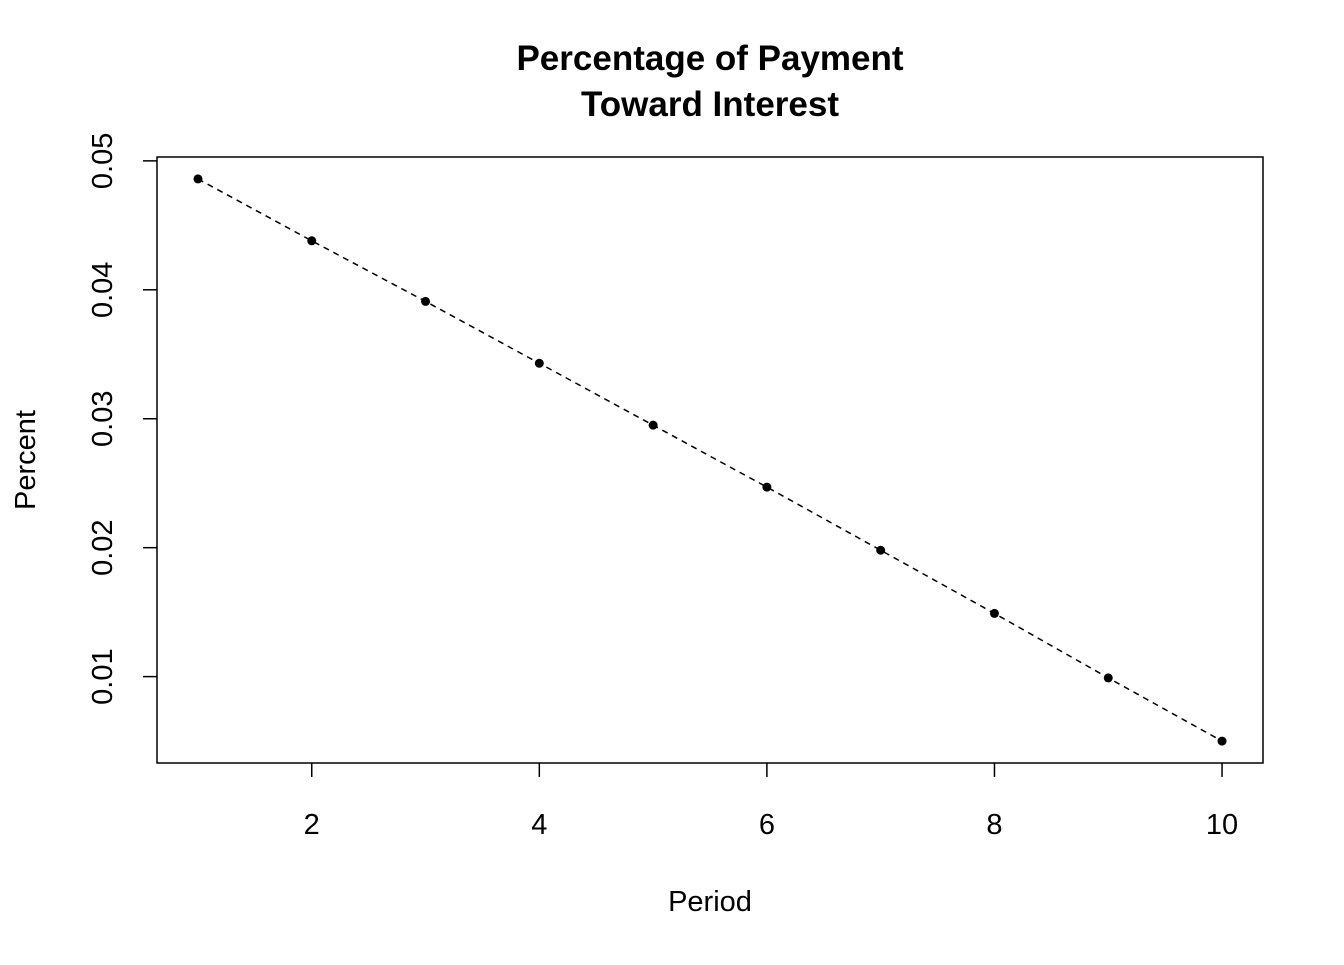  Describe the element at coordinates (539, 825) in the screenshot. I see `x-tick-label: 4` at that location.